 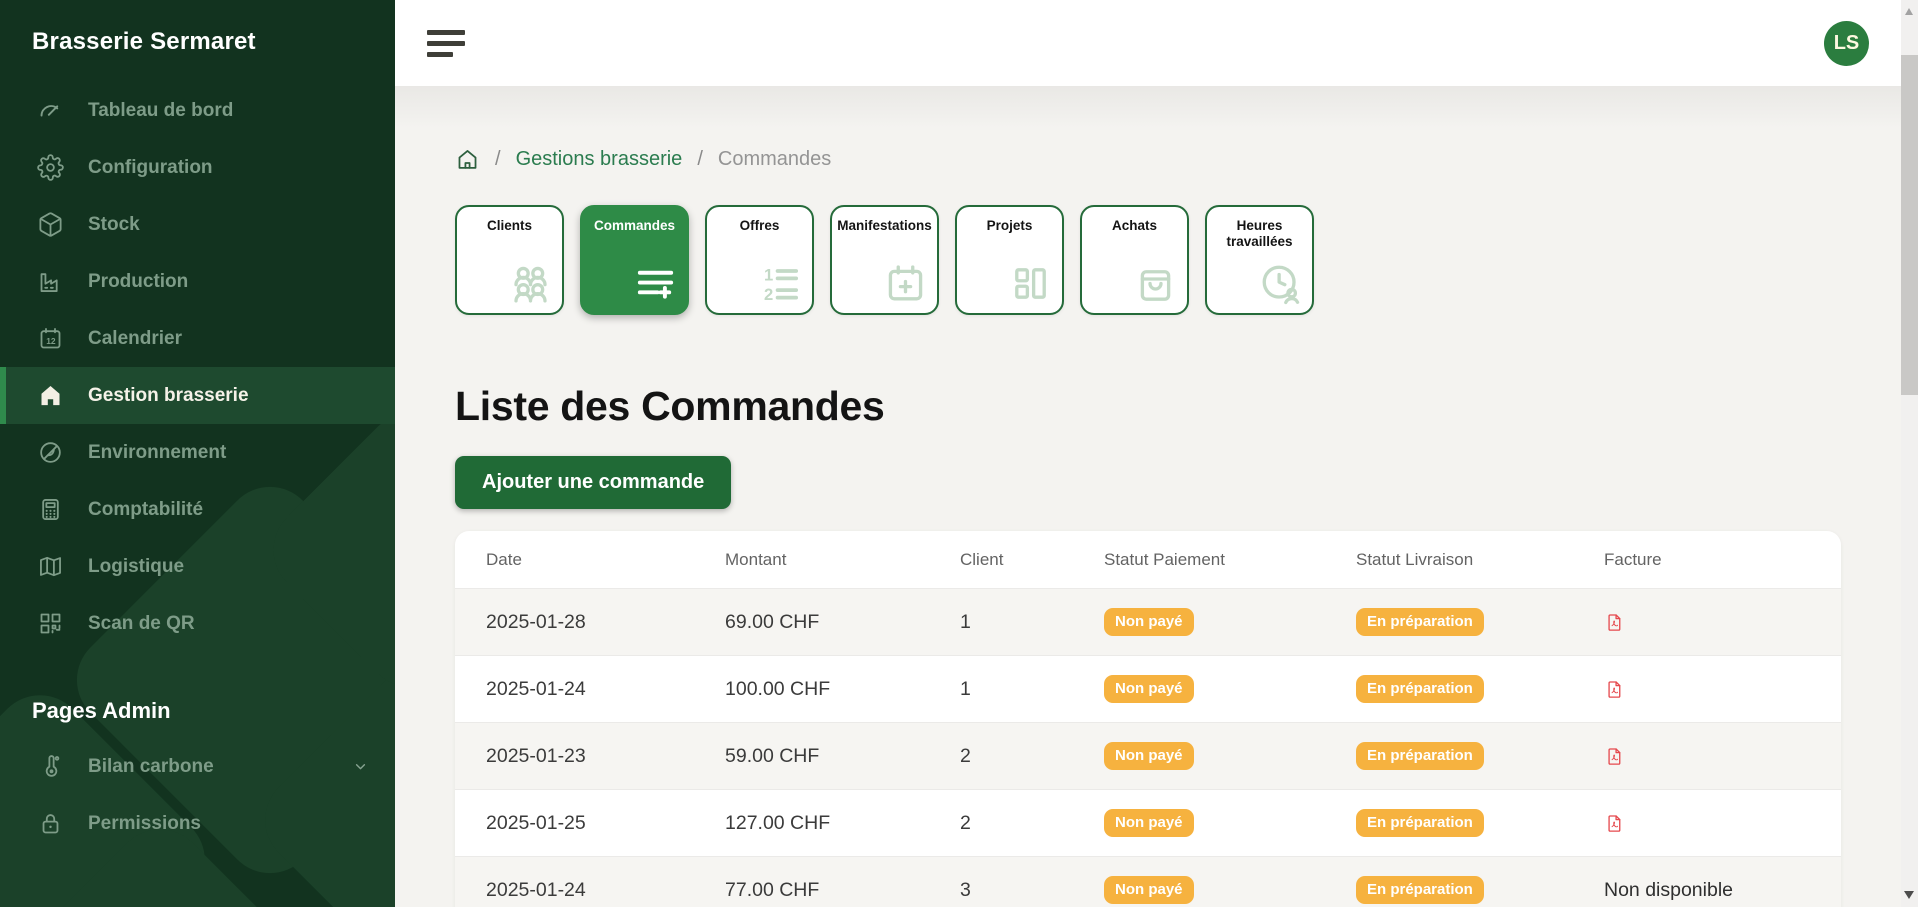 I want to click on gear-icon, so click(x=50, y=167).